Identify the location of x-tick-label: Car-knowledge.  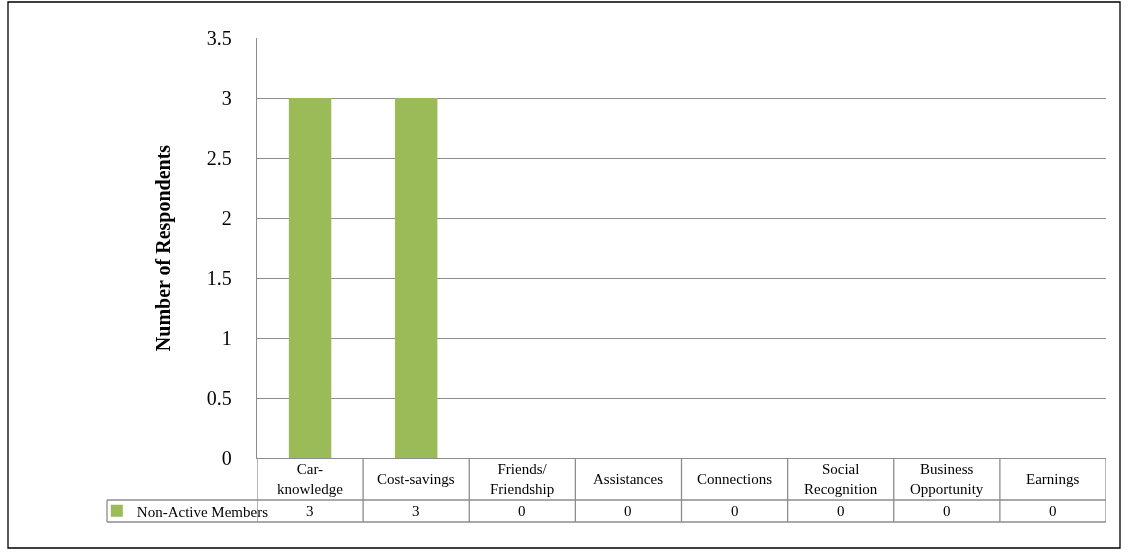
(310, 479).